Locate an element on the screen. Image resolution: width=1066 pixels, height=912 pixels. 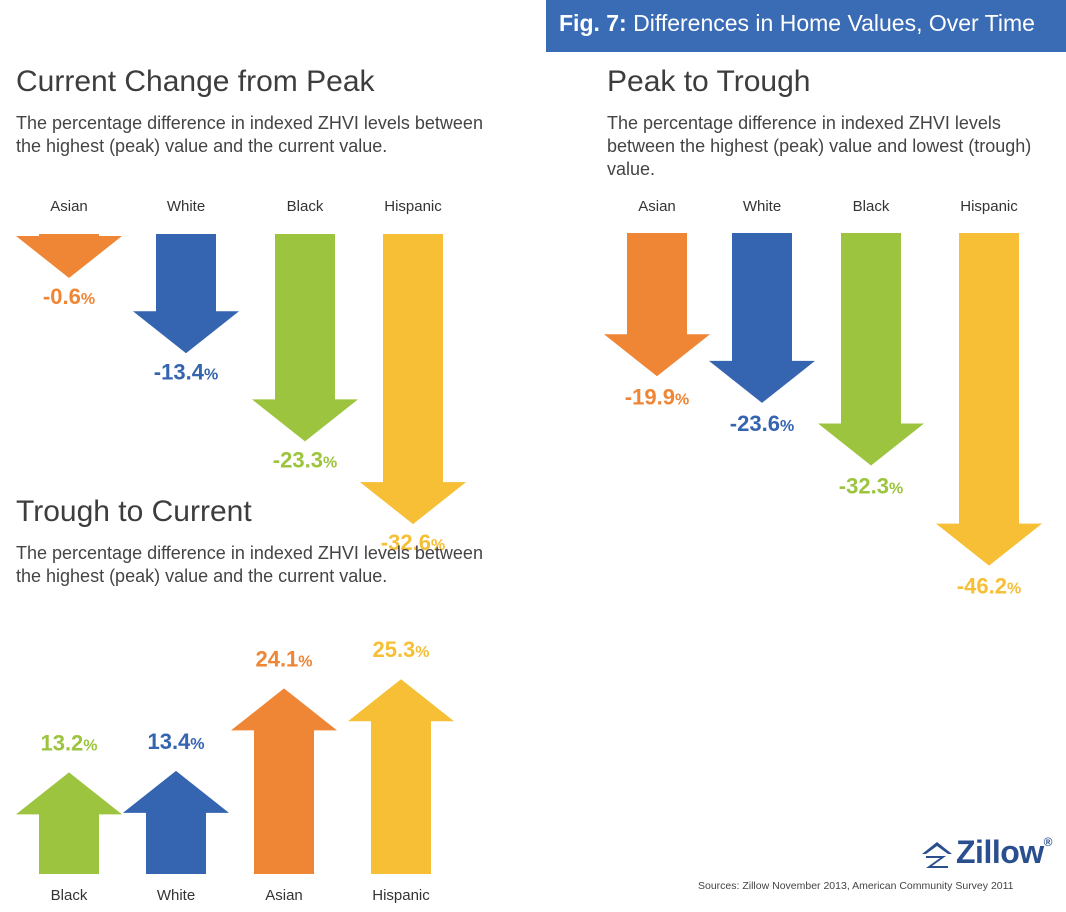
value-label-hispanic: 25.3% is located at coordinates (400, 649).